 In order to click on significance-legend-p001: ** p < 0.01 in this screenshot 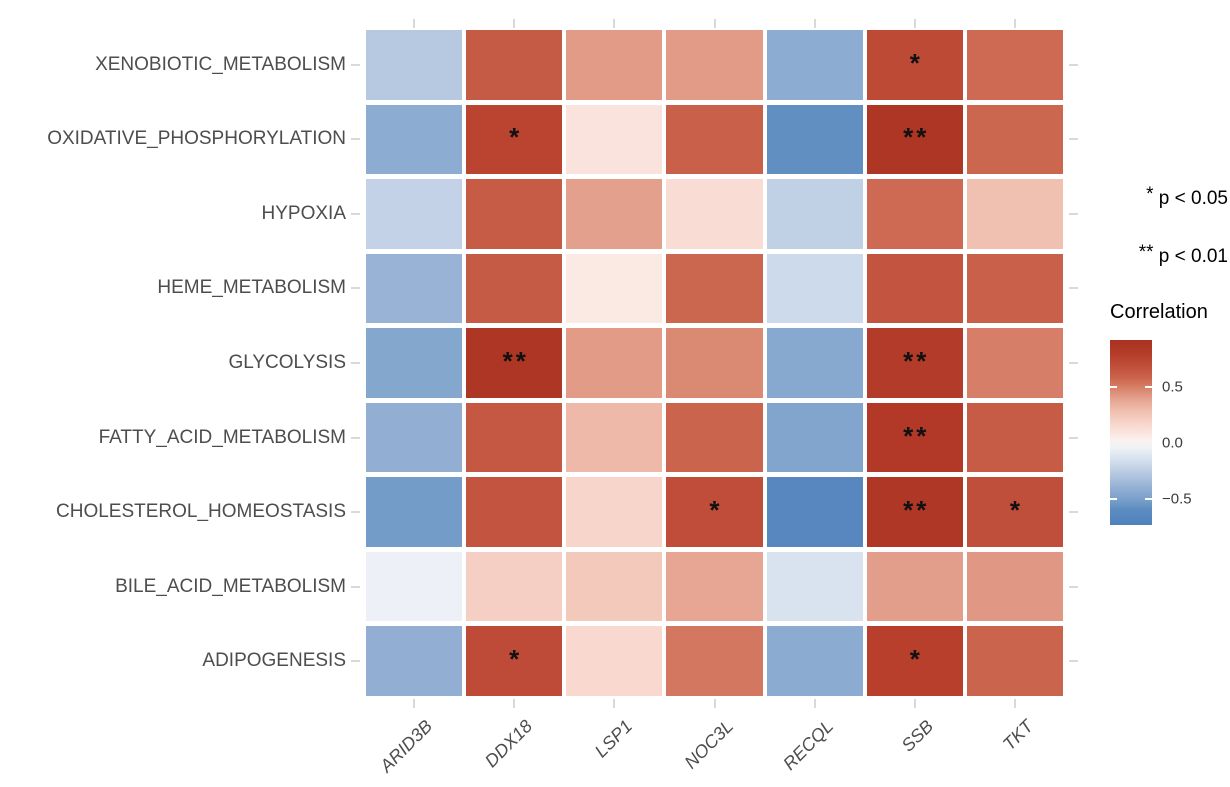, I will do `click(1164, 255)`.